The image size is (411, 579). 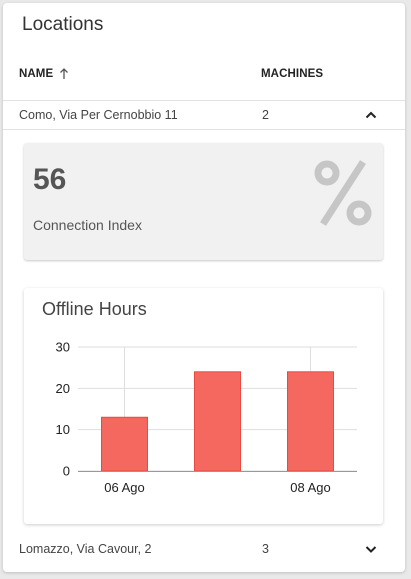 What do you see at coordinates (64, 73) in the screenshot?
I see `sort-ascending-icon` at bounding box center [64, 73].